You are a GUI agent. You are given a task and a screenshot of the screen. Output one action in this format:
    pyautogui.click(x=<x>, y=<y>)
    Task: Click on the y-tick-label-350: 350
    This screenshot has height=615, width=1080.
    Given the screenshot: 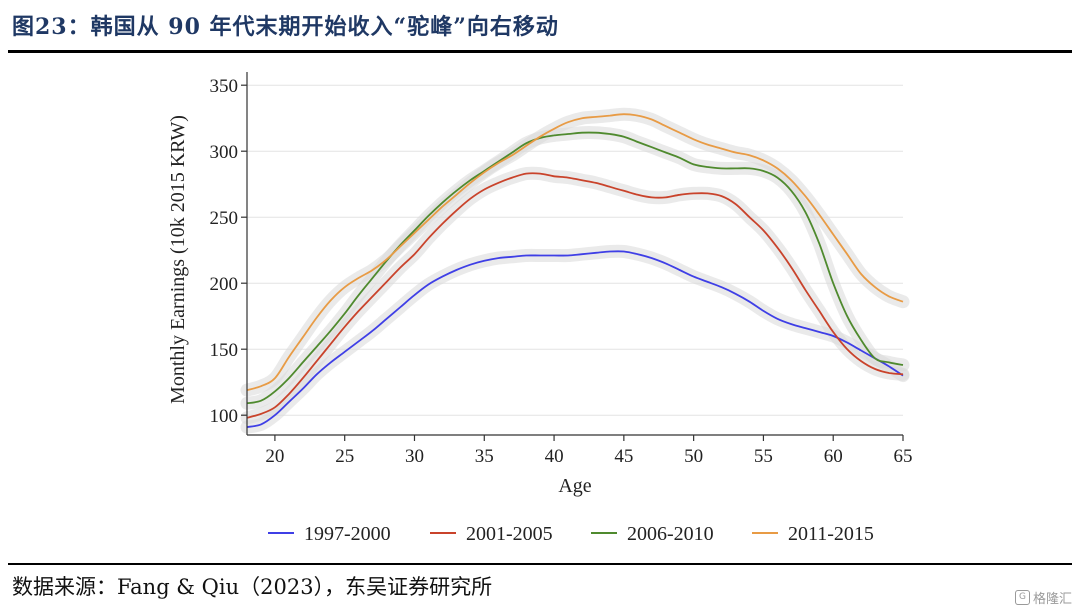 What is the action you would take?
    pyautogui.click(x=224, y=86)
    